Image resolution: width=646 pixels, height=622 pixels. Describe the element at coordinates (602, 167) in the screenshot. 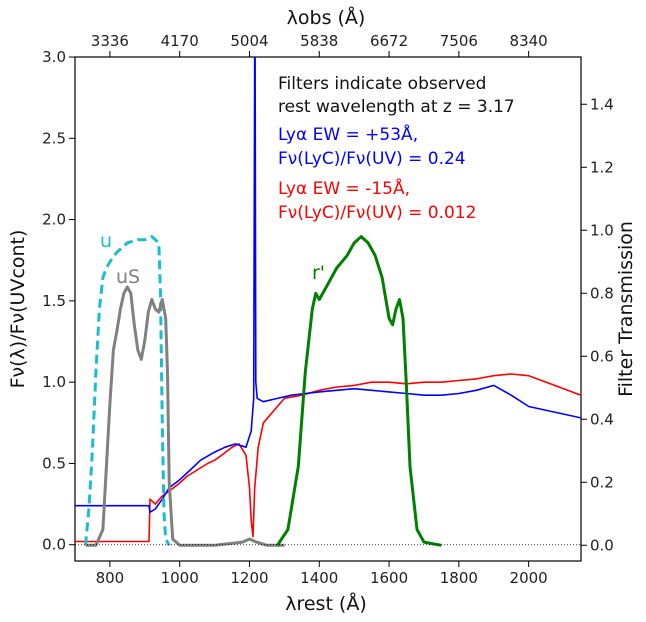

I see `y-right-tick-label-6: 1.2` at that location.